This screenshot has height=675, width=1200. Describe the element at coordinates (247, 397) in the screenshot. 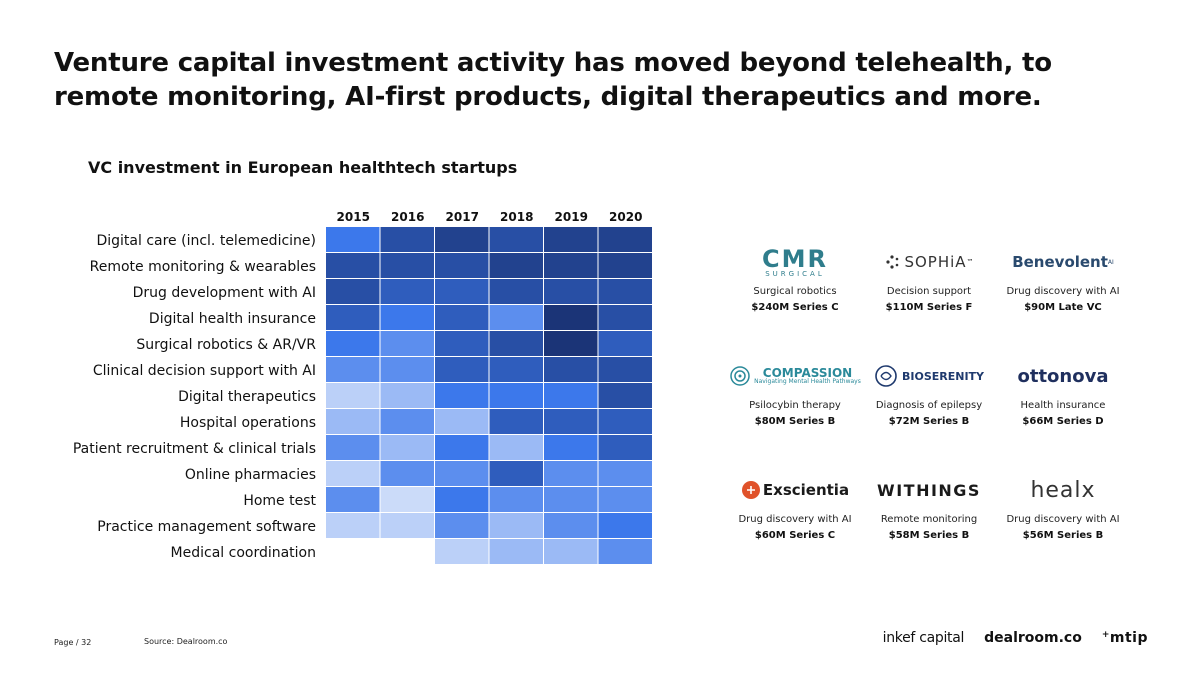

I see `row-label: Digital therapeutics` at that location.